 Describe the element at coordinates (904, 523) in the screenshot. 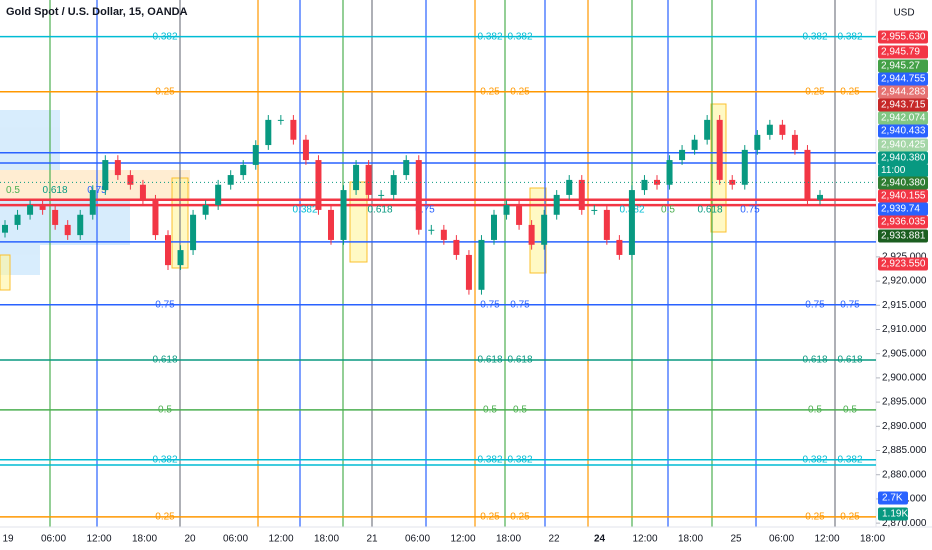

I see `y-tick-label: 2,870.000` at that location.